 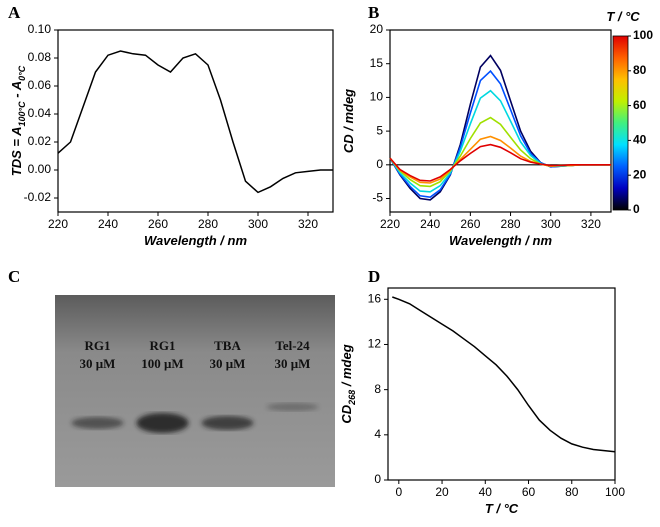 What do you see at coordinates (643, 35) in the screenshot?
I see `colorbar-tick-label: 100` at bounding box center [643, 35].